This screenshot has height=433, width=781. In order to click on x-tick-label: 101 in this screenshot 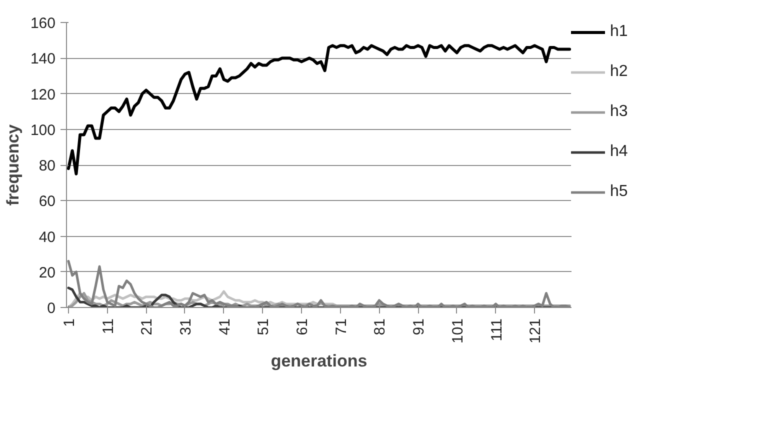, I will do `click(457, 331)`.